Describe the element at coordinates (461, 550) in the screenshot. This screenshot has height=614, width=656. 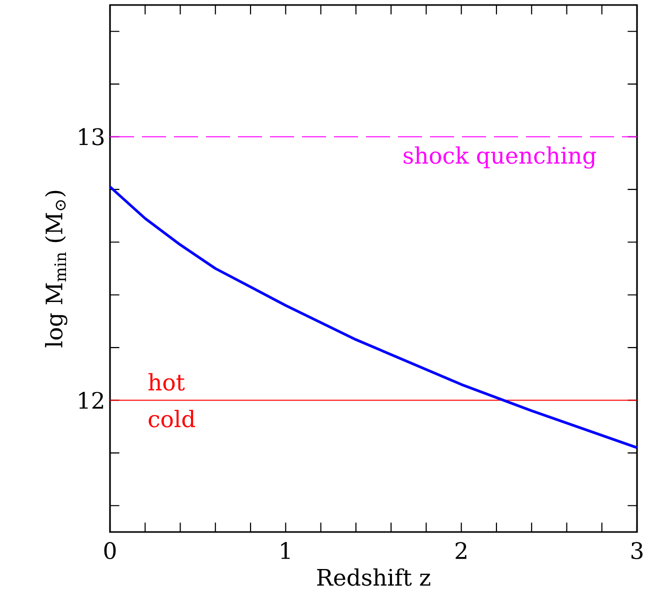
I see `x-tick-label: 2` at that location.